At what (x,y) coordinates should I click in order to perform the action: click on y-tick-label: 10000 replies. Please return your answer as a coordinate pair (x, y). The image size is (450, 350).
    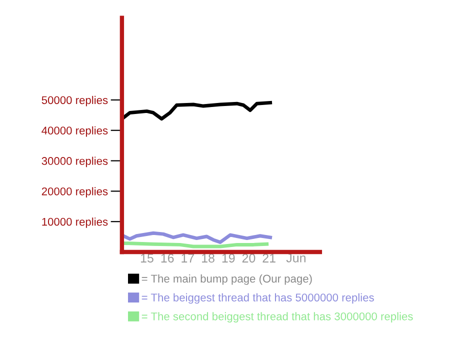
    Looking at the image, I should click on (75, 223).